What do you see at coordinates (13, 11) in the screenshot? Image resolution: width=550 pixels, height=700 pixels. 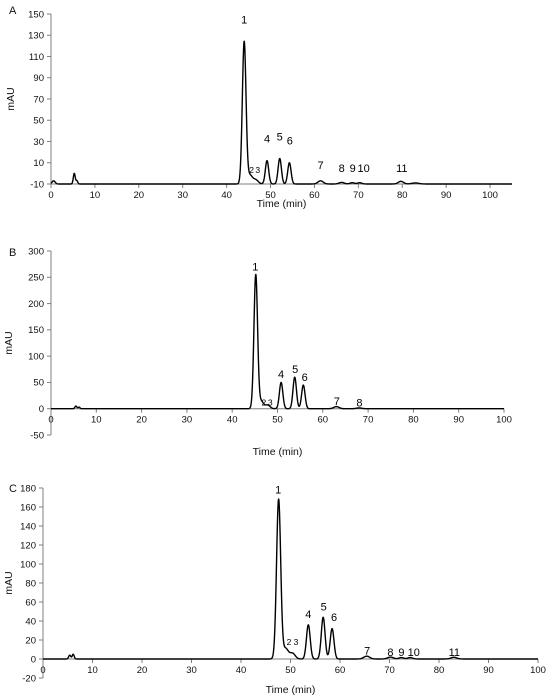 I see `panel-letter: A` at bounding box center [13, 11].